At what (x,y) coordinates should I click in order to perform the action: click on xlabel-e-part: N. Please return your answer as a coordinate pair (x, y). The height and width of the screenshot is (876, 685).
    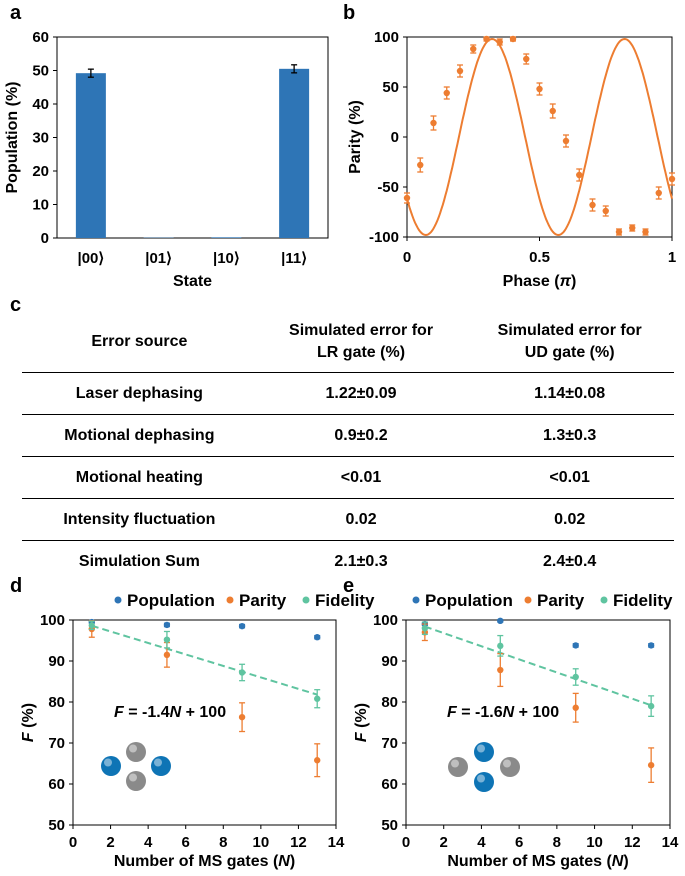
    Looking at the image, I should click on (618, 861).